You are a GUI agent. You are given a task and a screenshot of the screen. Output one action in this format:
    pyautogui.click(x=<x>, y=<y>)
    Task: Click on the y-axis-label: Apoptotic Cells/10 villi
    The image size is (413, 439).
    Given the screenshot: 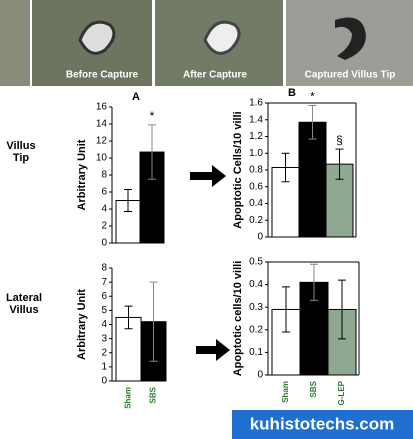 What is the action you would take?
    pyautogui.click(x=238, y=169)
    